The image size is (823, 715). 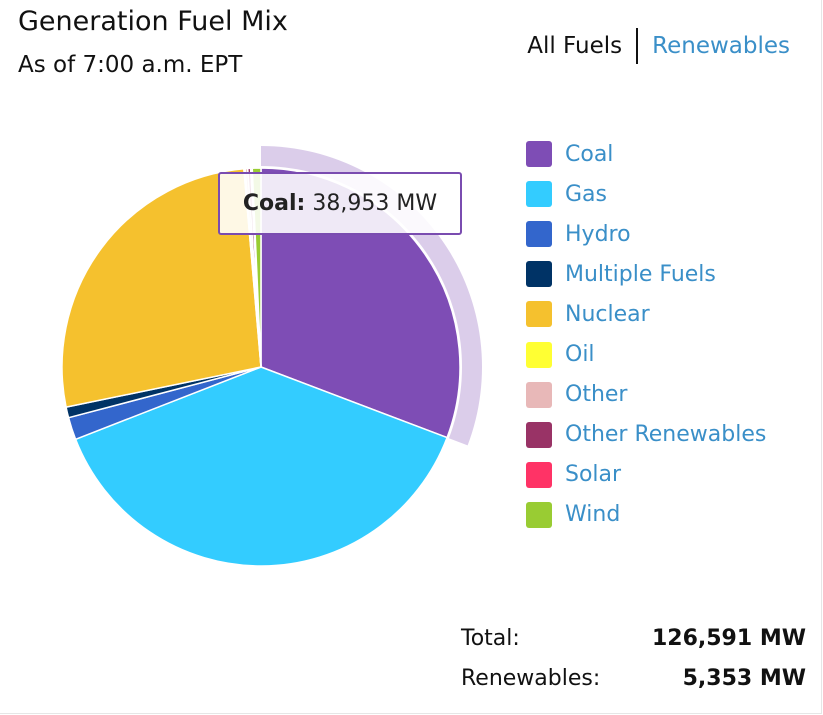 I want to click on renewables-tab: Renewables, so click(x=721, y=46).